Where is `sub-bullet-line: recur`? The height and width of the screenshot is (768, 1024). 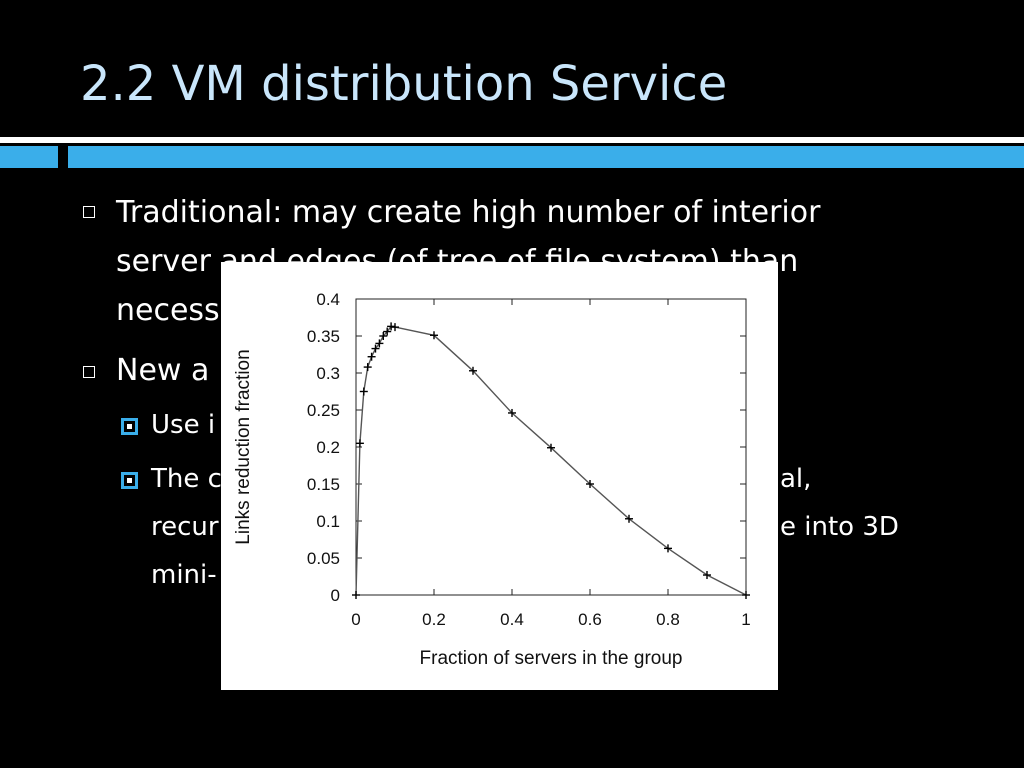
sub-bullet-line: recur is located at coordinates (185, 527).